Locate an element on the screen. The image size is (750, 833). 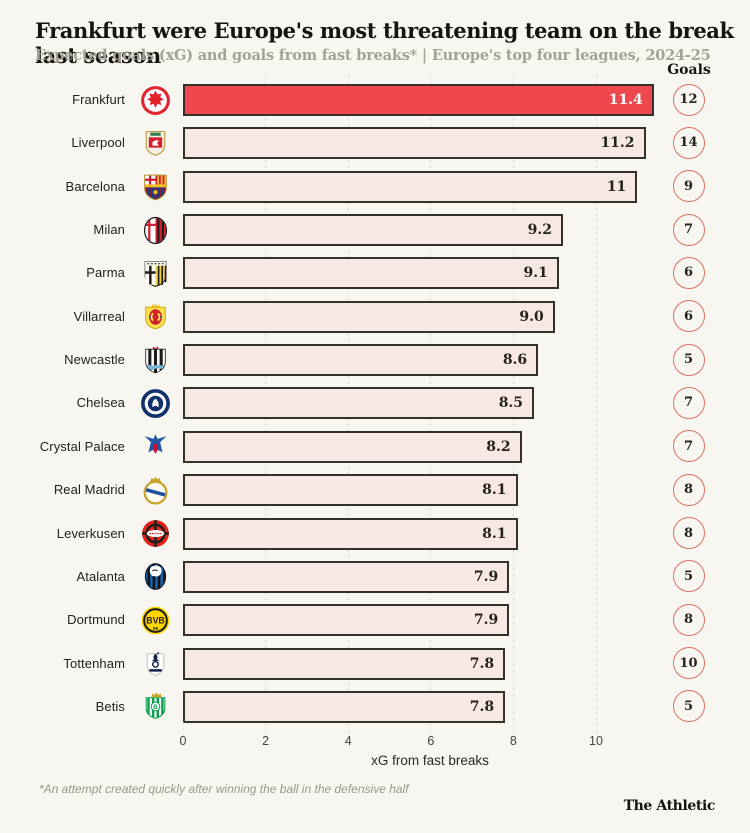
x-axis-title: xG from fast breaks is located at coordinates (430, 760).